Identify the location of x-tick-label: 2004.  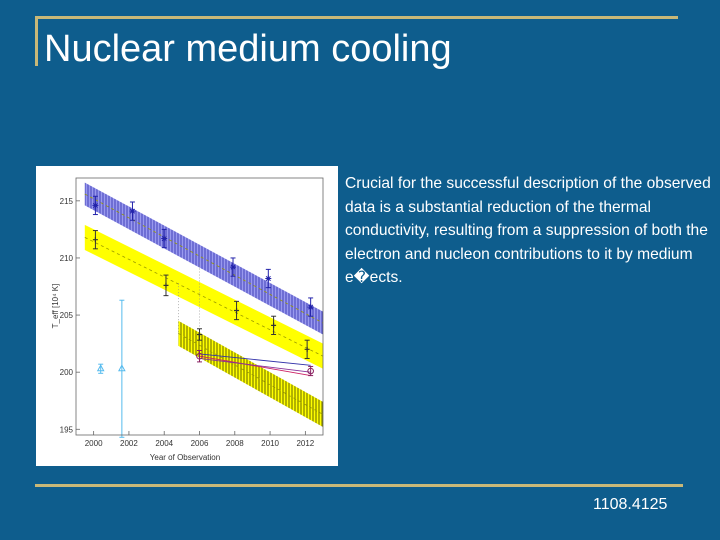
(164, 443).